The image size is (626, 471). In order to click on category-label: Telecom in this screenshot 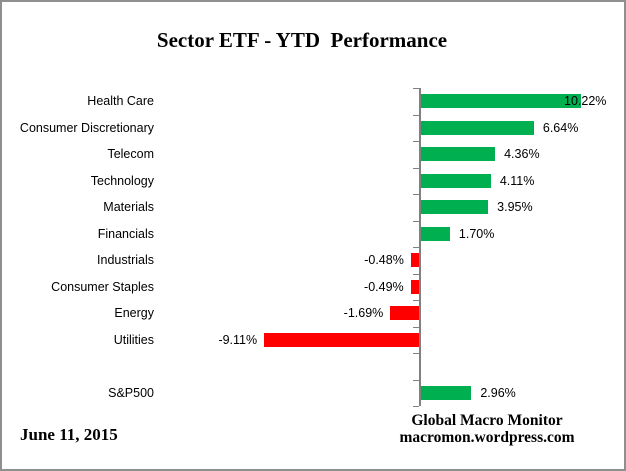, I will do `click(130, 154)`.